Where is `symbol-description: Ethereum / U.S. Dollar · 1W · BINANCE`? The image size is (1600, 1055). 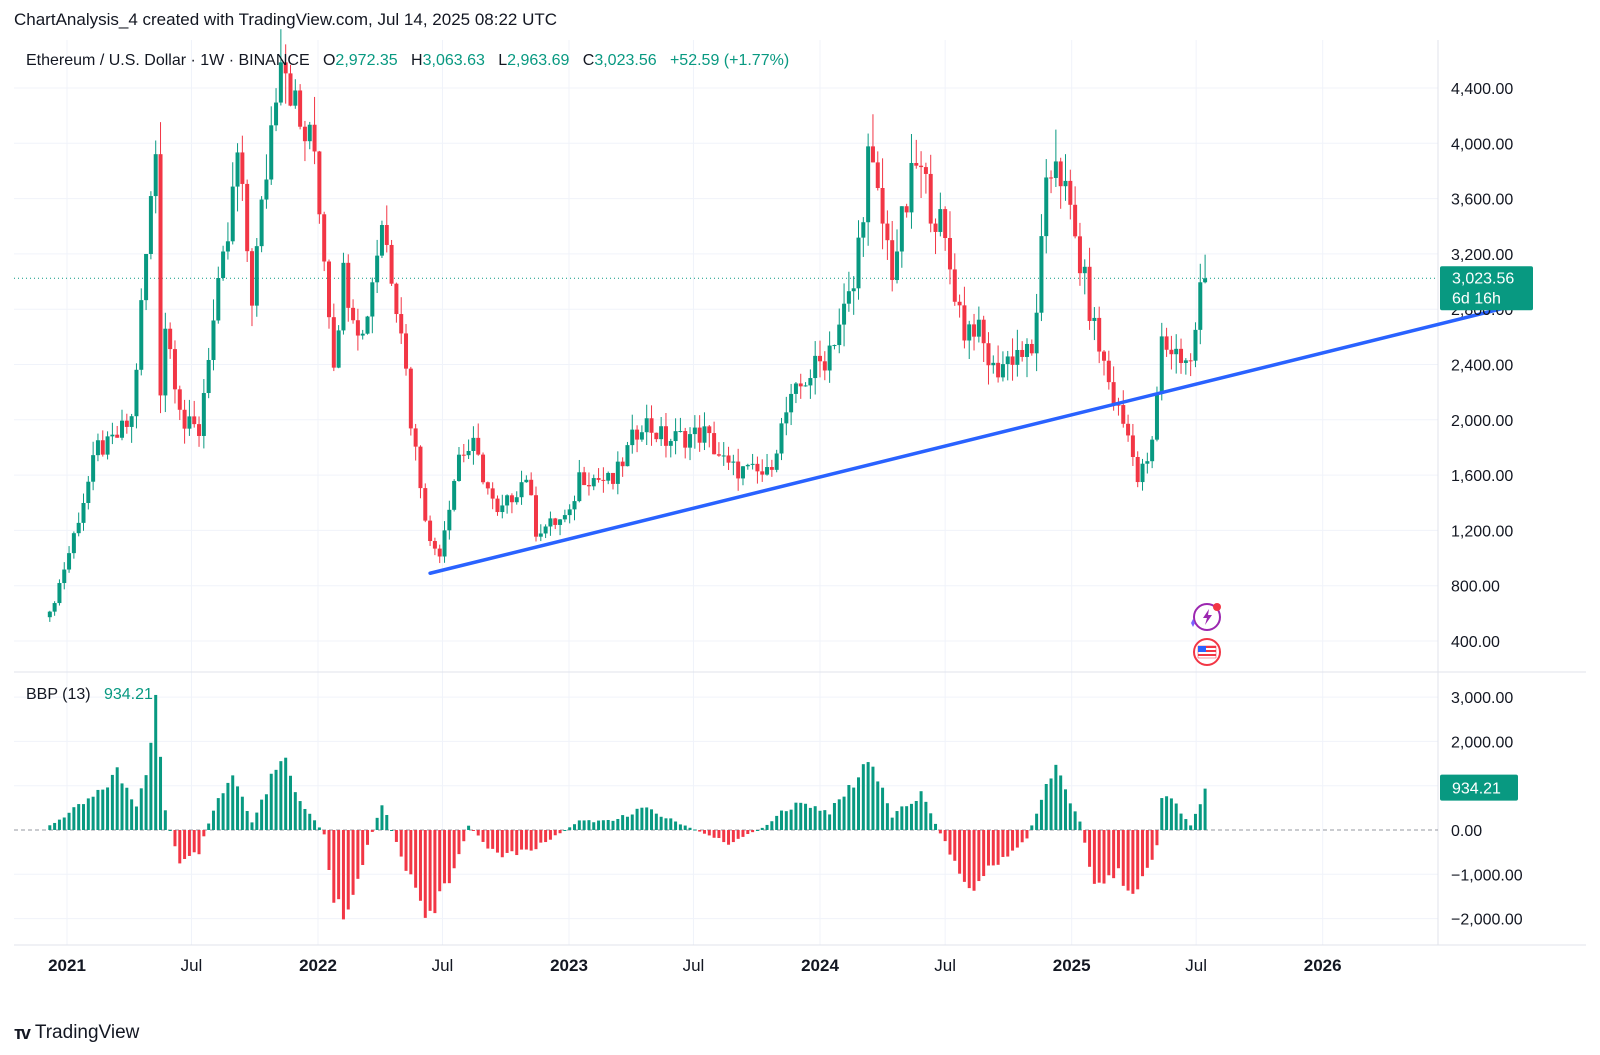
symbol-description: Ethereum / U.S. Dollar · 1W · BINANCE is located at coordinates (168, 60).